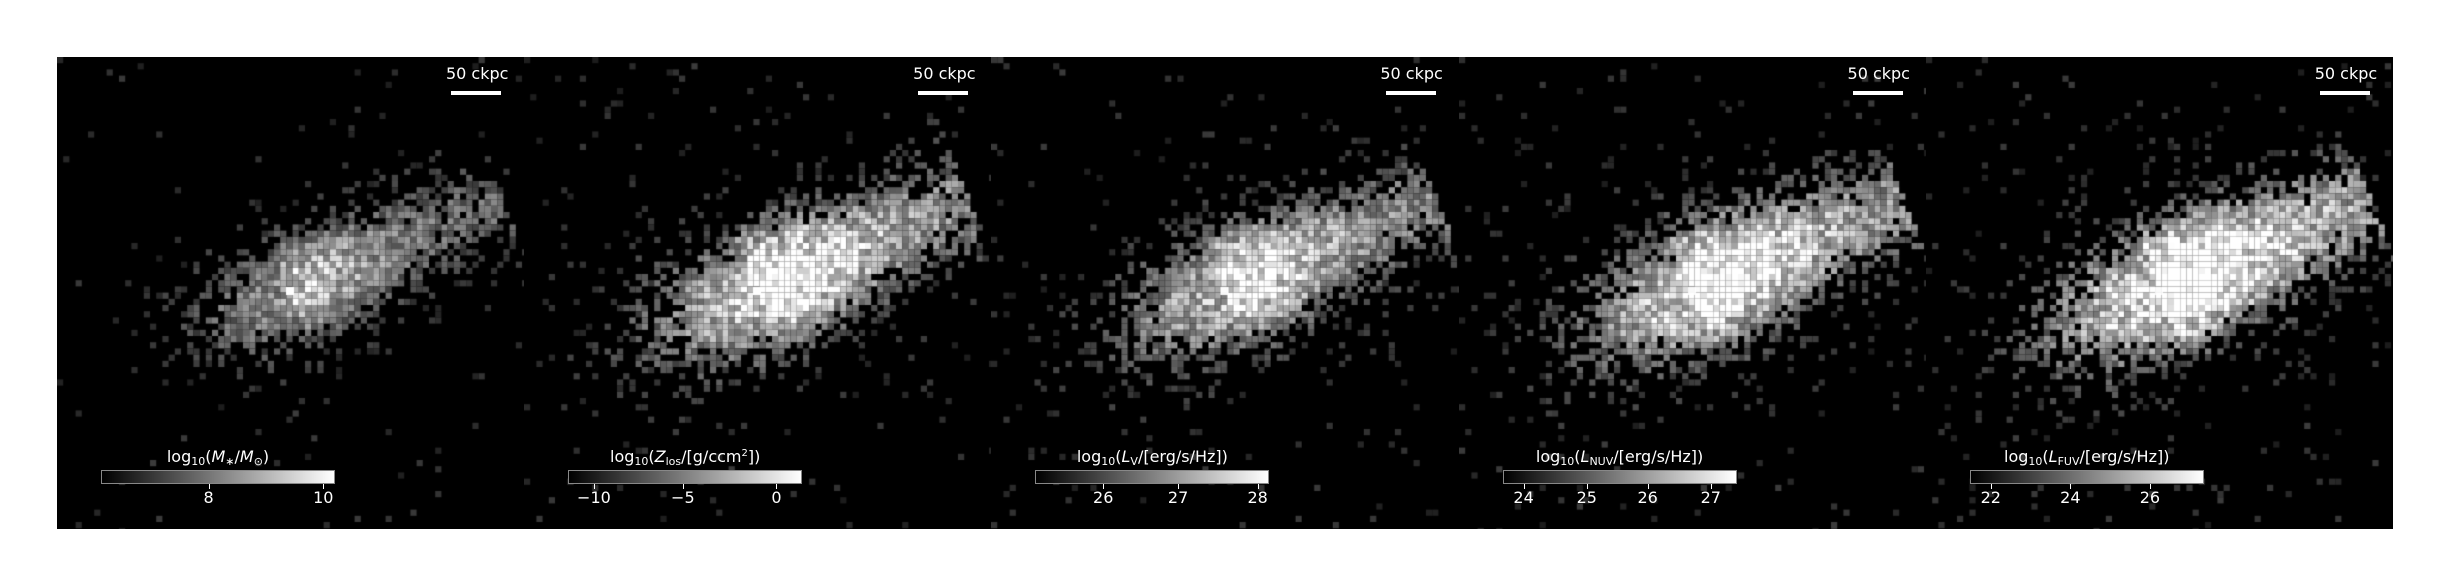 The height and width of the screenshot is (584, 2444). What do you see at coordinates (685, 457) in the screenshot?
I see `colorbar-label: log10(Zlos/[g/ccm2])` at bounding box center [685, 457].